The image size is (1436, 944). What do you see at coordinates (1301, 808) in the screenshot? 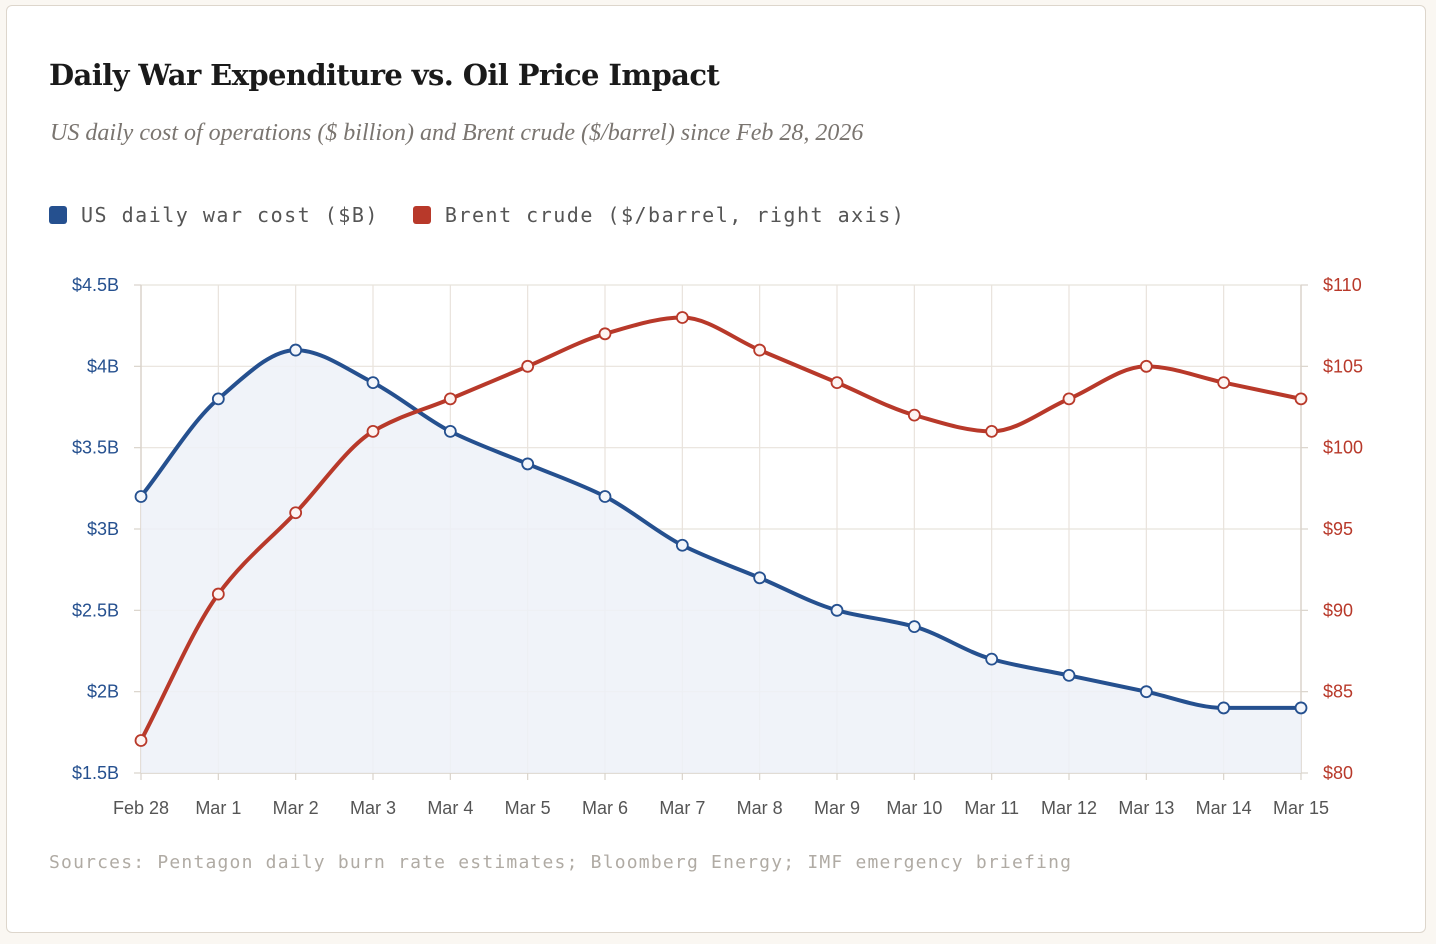
I see `x-tick-label: Mar 15` at bounding box center [1301, 808].